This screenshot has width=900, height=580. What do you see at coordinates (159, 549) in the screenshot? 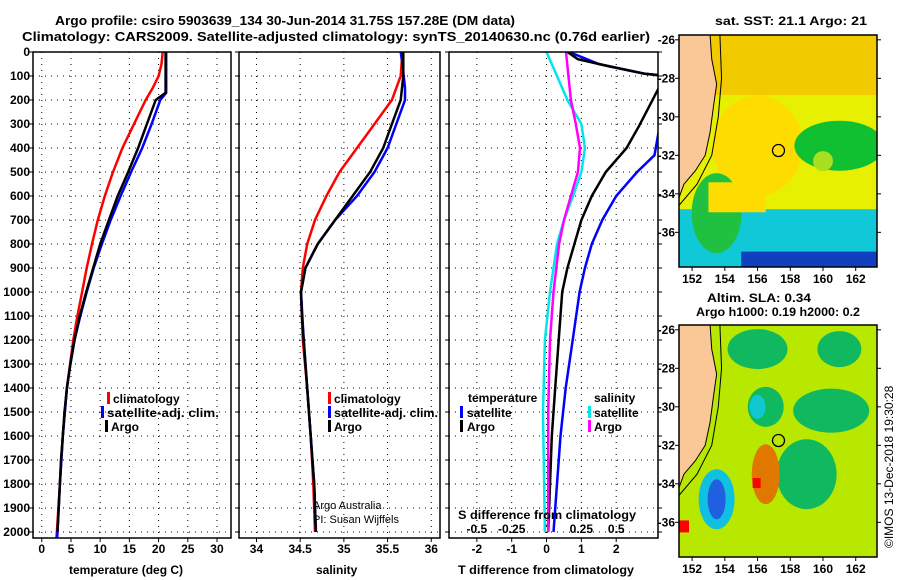
I see `x-tick-label: 20` at bounding box center [159, 549].